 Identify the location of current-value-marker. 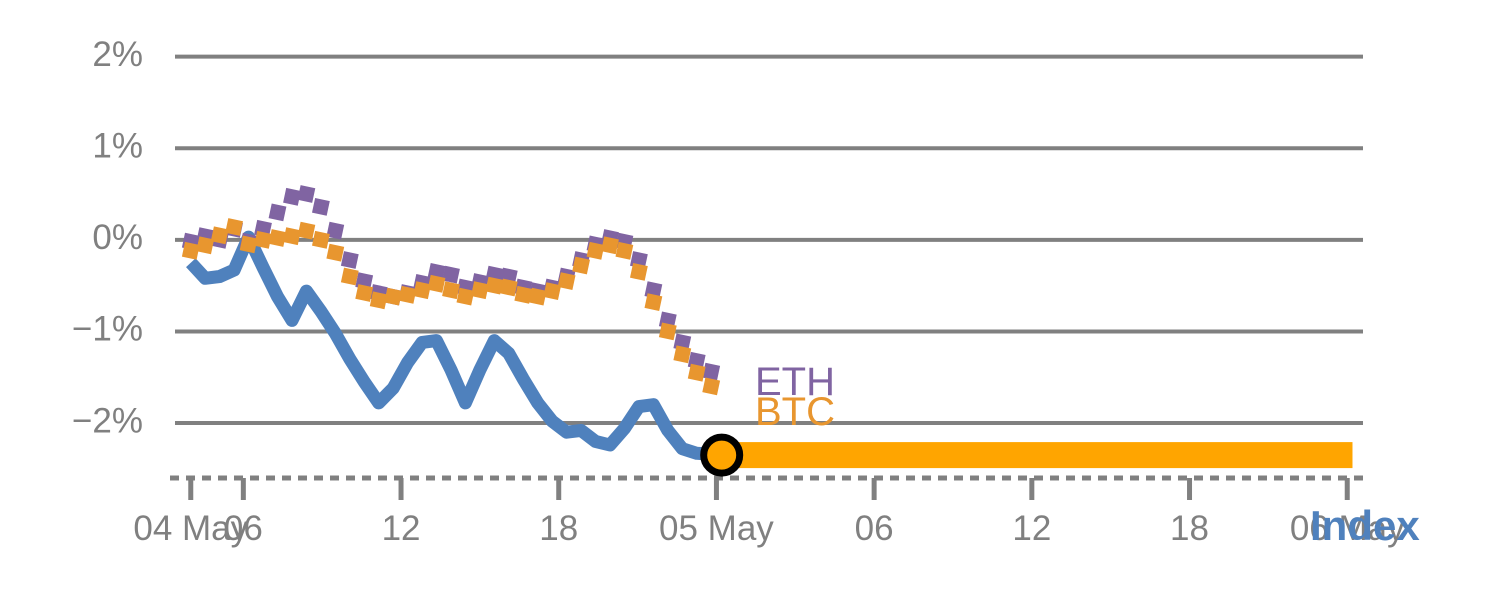
(722, 455).